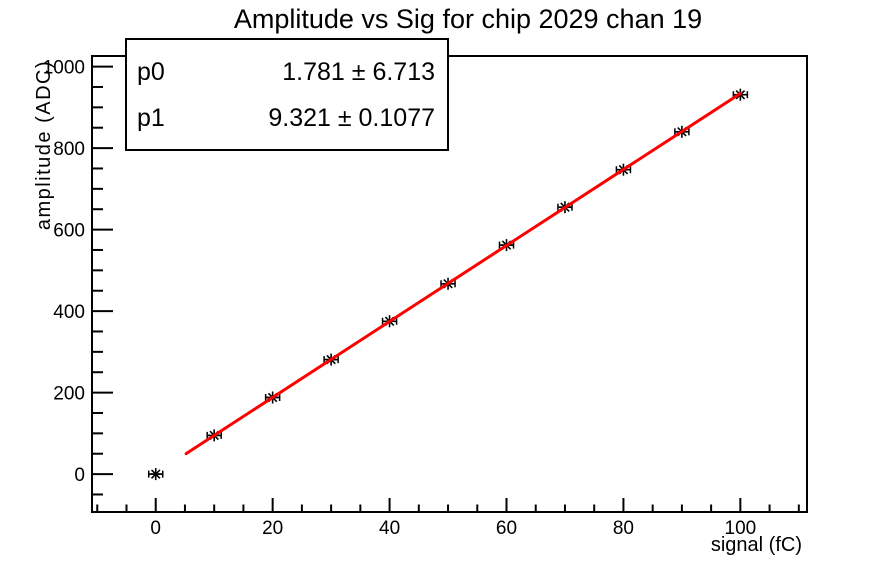 The width and height of the screenshot is (896, 572). What do you see at coordinates (69, 231) in the screenshot?
I see `y-tick-label: 600` at bounding box center [69, 231].